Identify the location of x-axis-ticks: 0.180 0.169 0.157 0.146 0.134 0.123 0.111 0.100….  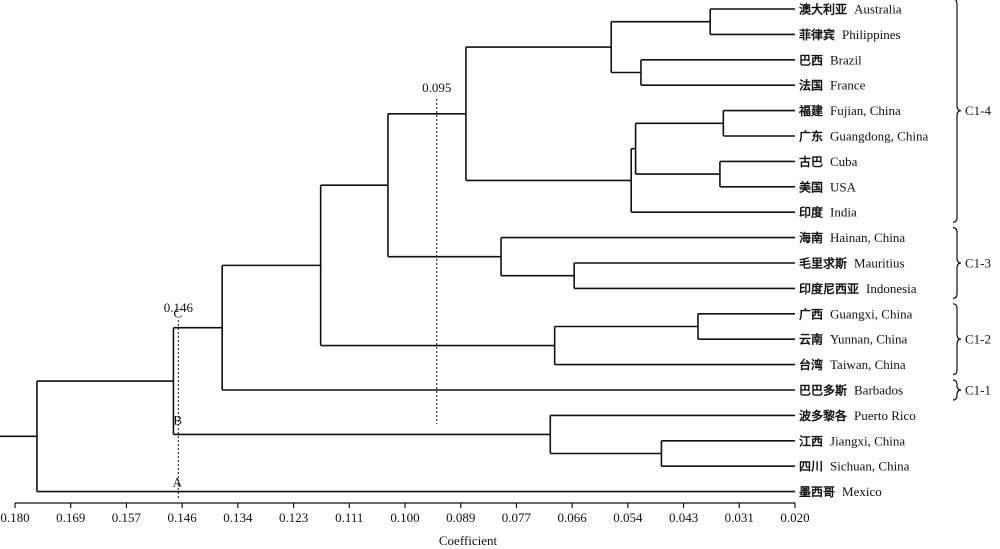
(405, 514).